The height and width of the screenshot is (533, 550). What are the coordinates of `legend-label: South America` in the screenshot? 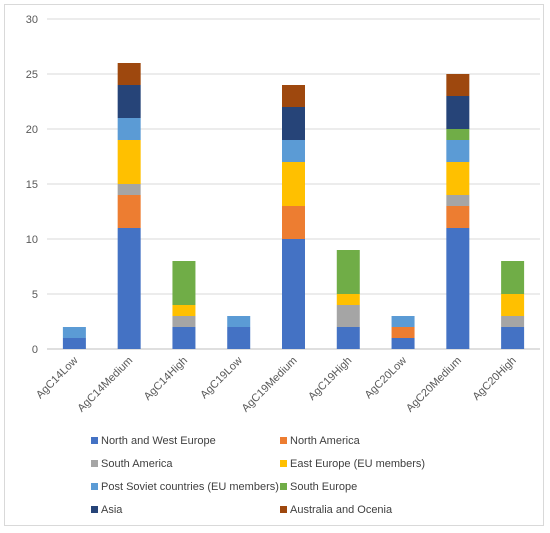 It's located at (137, 464).